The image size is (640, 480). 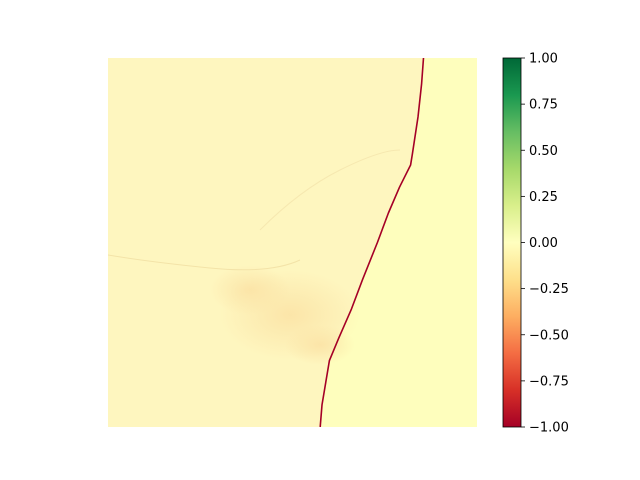 I want to click on colorbar-ticks: 1.00 0.75 0.50 0.25 0.00 −0.25 −0.50 −0.75 −1.00, so click(x=545, y=244).